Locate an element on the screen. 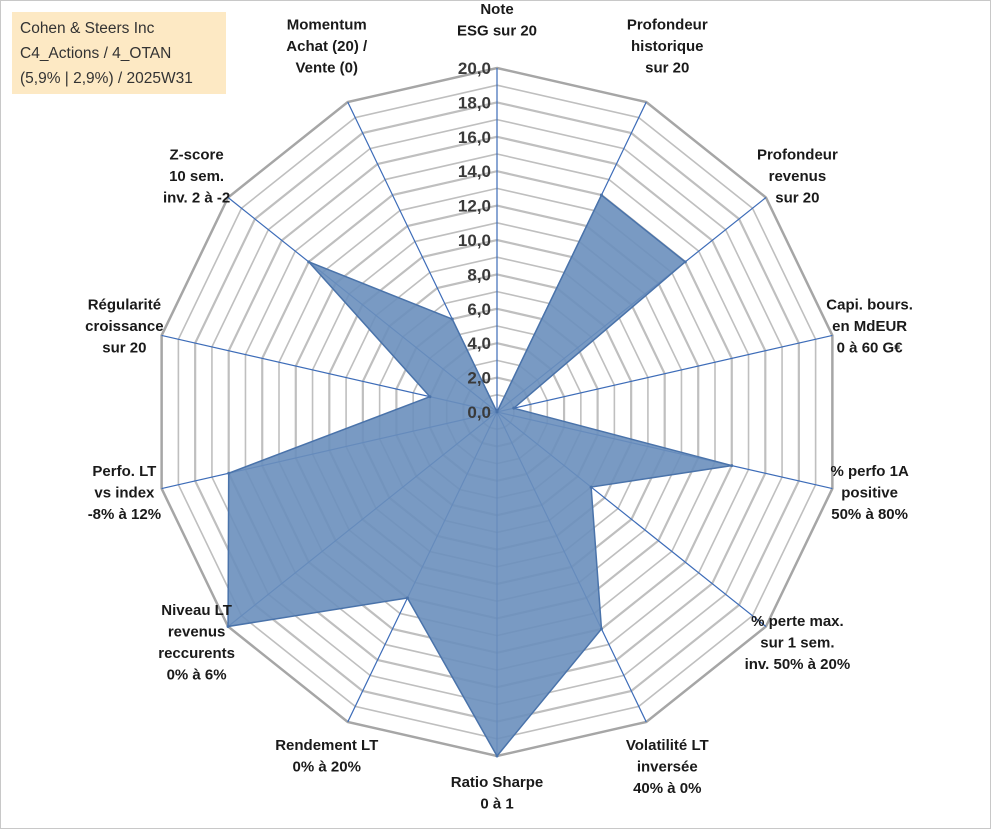 Image resolution: width=991 pixels, height=830 pixels. axis-label: Profondeur historique sur 20 is located at coordinates (667, 47).